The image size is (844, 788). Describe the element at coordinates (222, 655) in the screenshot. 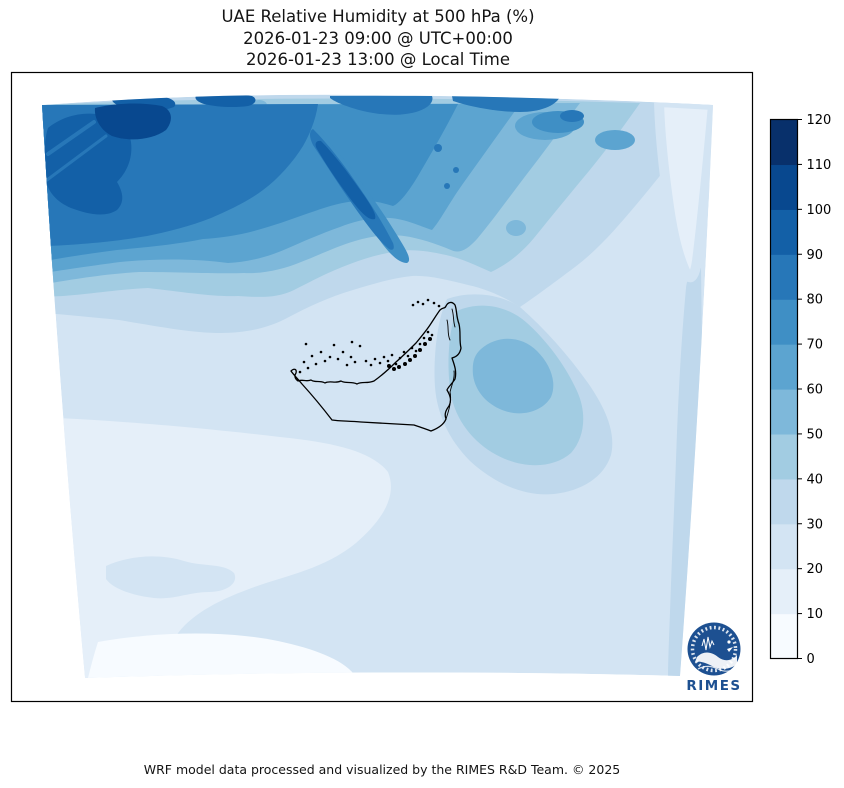

I see `band-0-10-minimum` at that location.